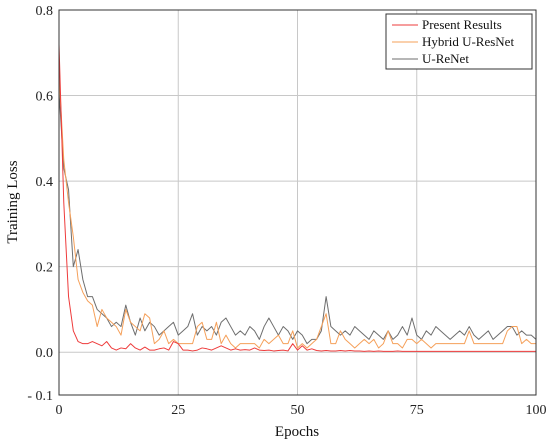 This screenshot has width=550, height=442. I want to click on x-tick-label: 50, so click(298, 410).